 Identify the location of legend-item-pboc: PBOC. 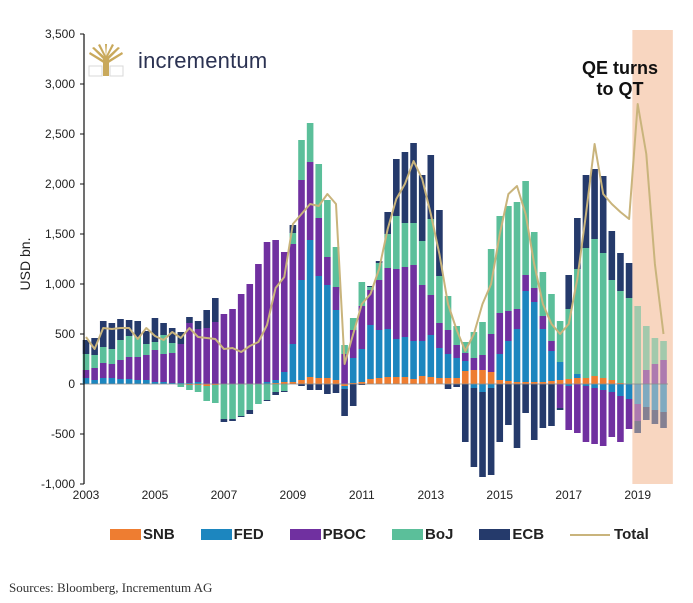
(327, 534).